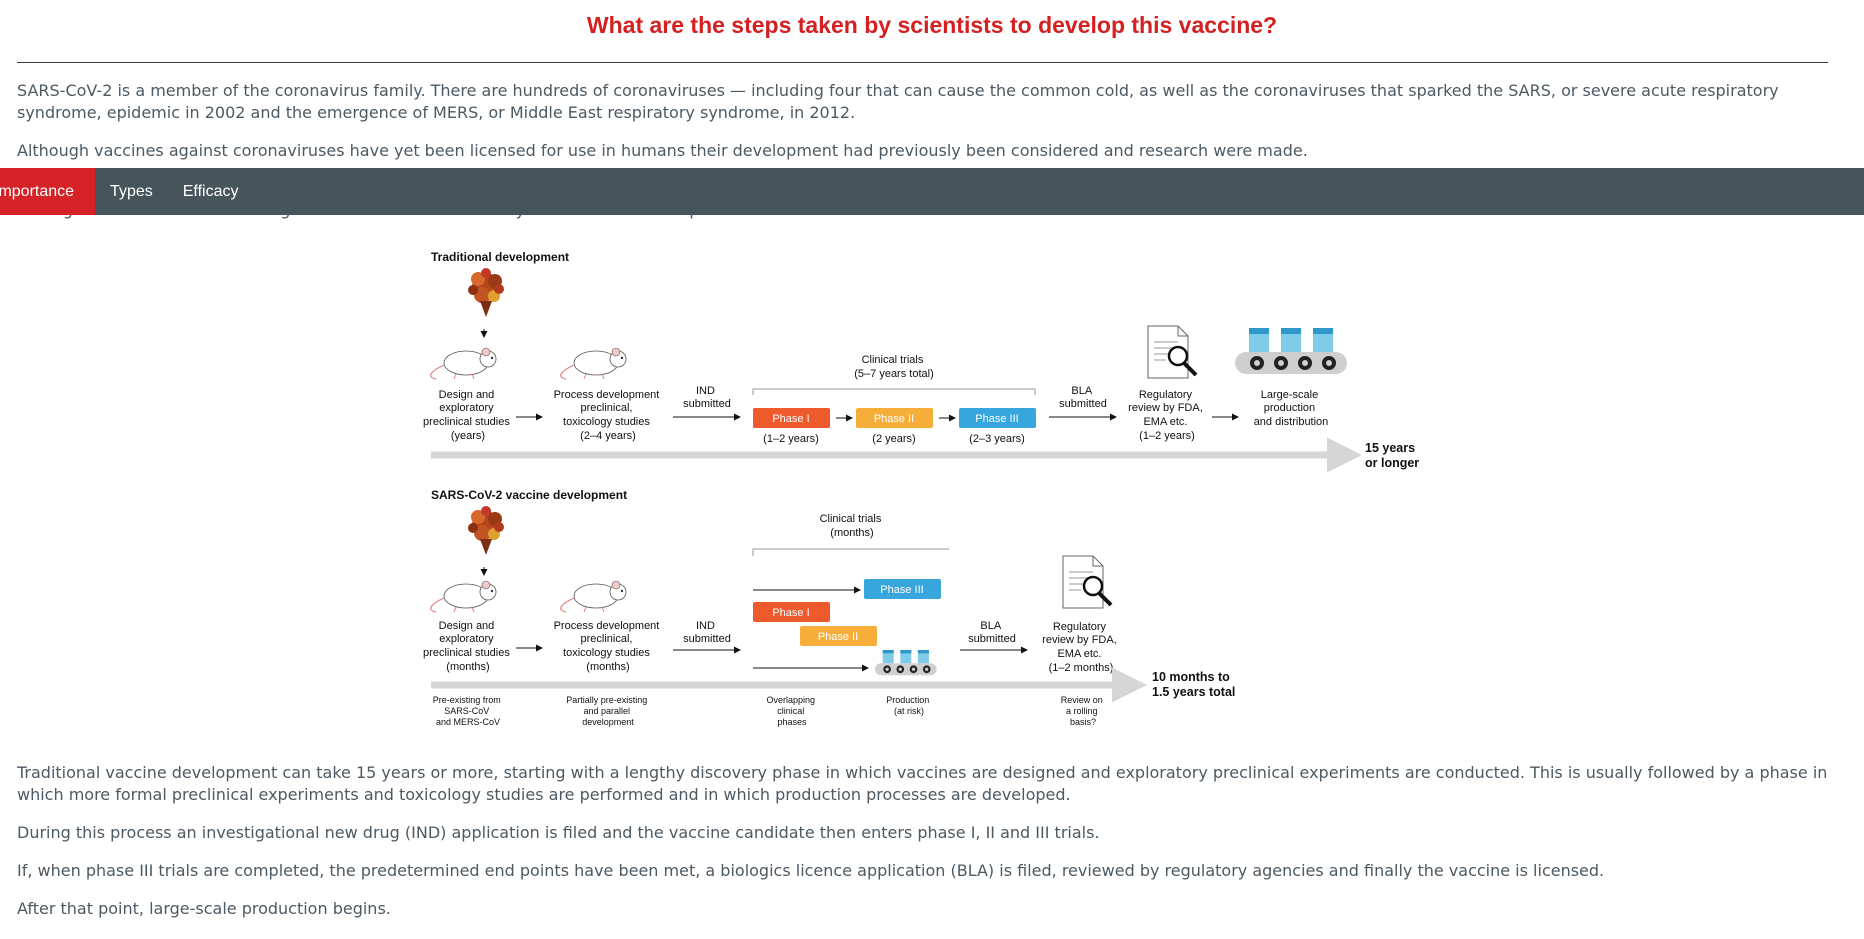 This screenshot has height=939, width=1864. I want to click on sars-phase1-box, so click(791, 612).